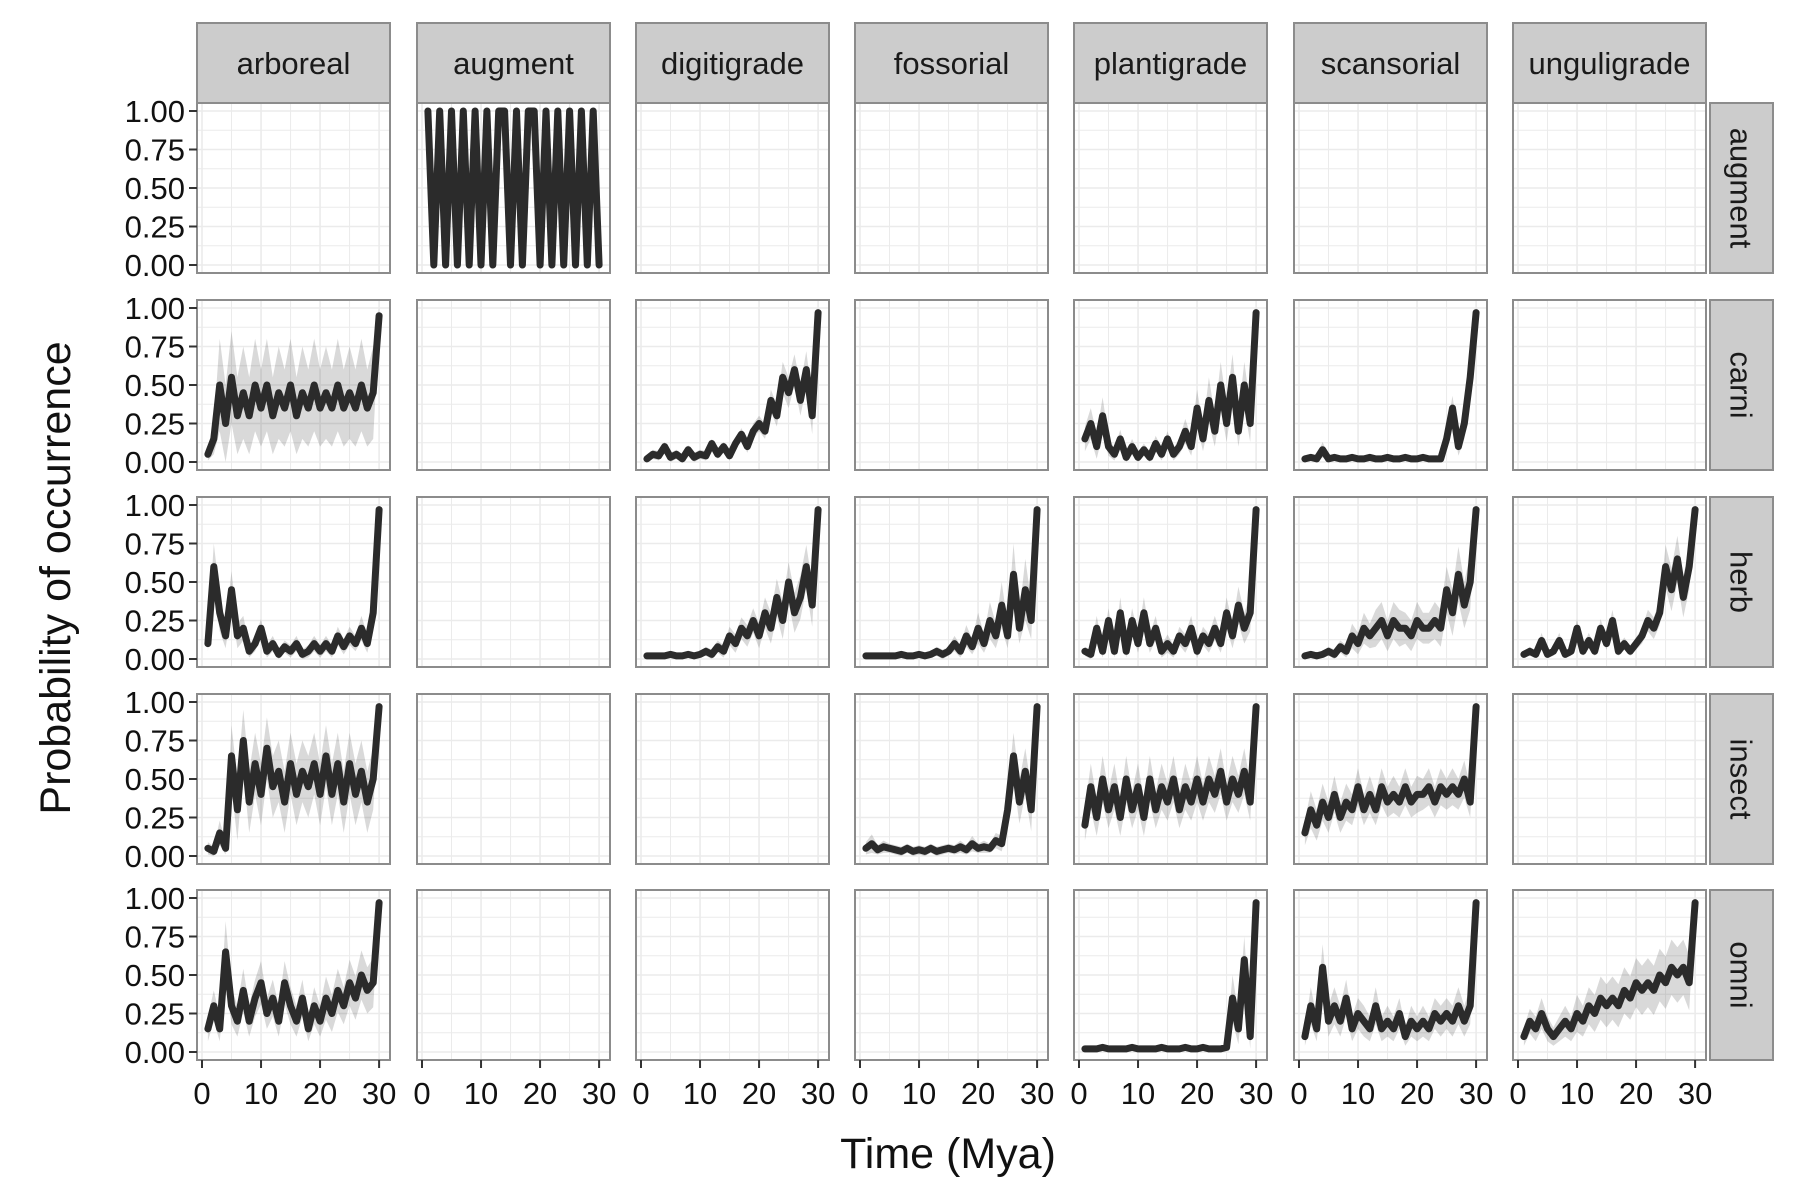  I want to click on series-band-herb-unguligrade, so click(1609, 581).